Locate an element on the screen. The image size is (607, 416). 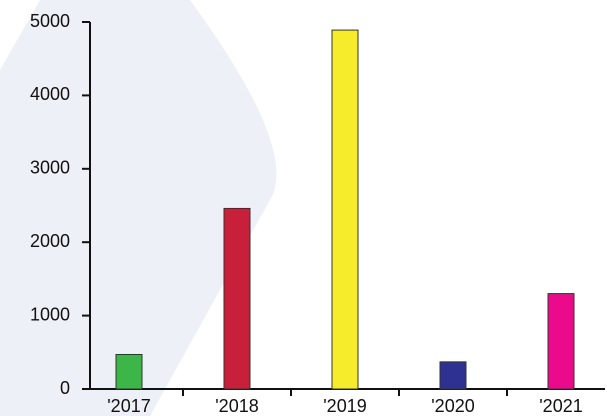
x-tick-label: '2021 is located at coordinates (560, 406).